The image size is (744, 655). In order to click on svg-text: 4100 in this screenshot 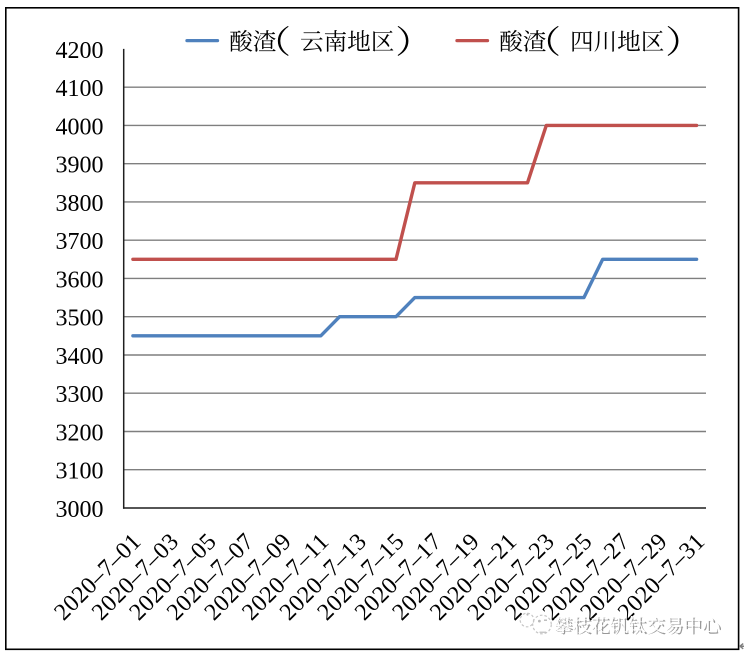, I will do `click(80, 89)`.